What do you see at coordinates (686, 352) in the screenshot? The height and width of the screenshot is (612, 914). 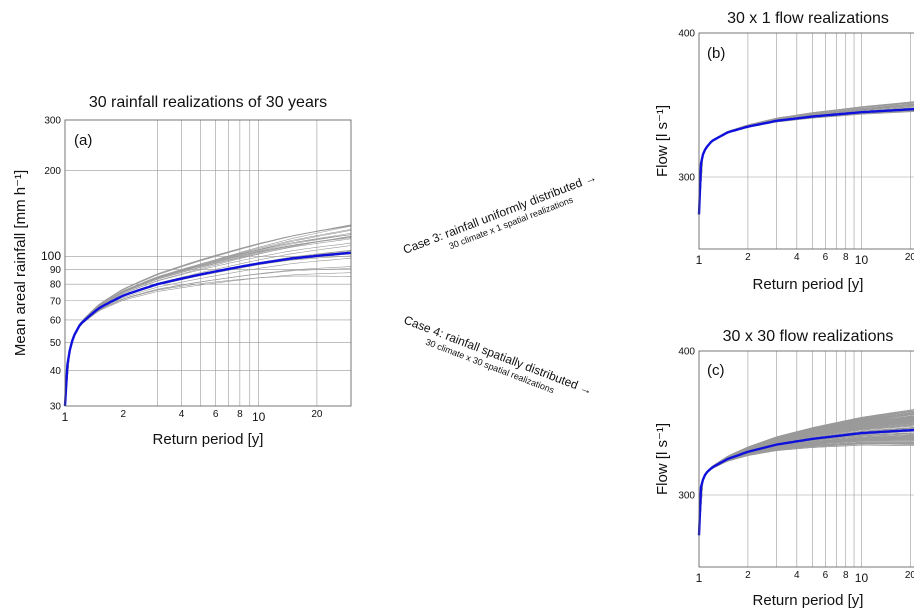 I see `y-tick-label: 400` at bounding box center [686, 352].